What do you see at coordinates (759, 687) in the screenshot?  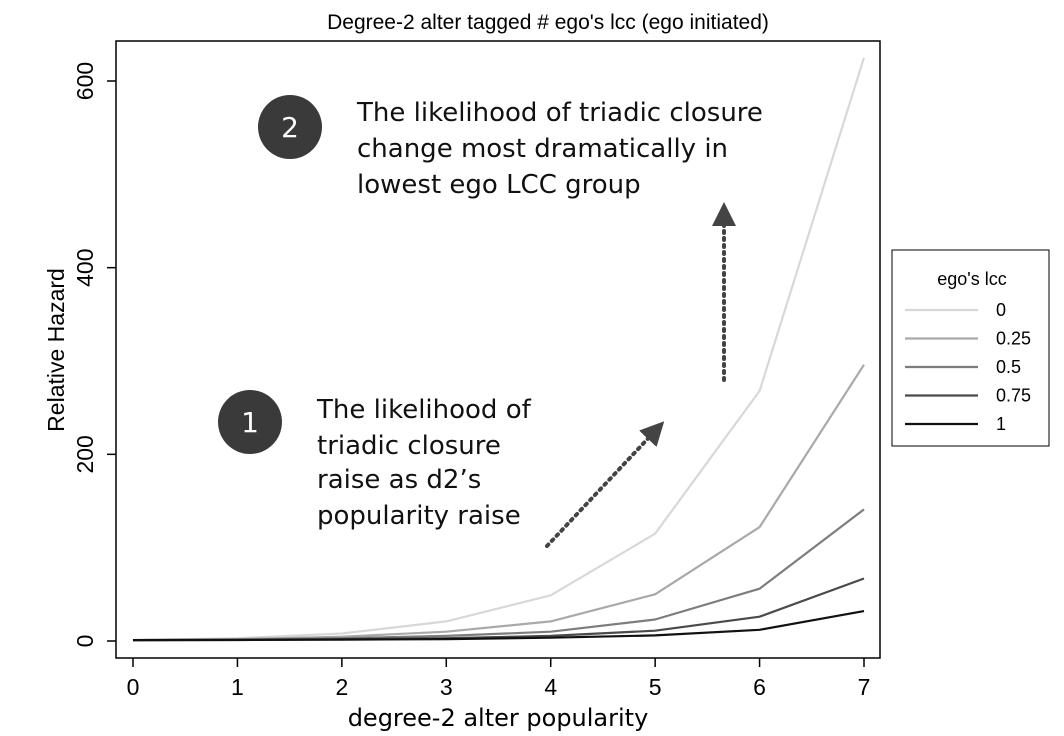 I see `x-tick-label: 6` at bounding box center [759, 687].